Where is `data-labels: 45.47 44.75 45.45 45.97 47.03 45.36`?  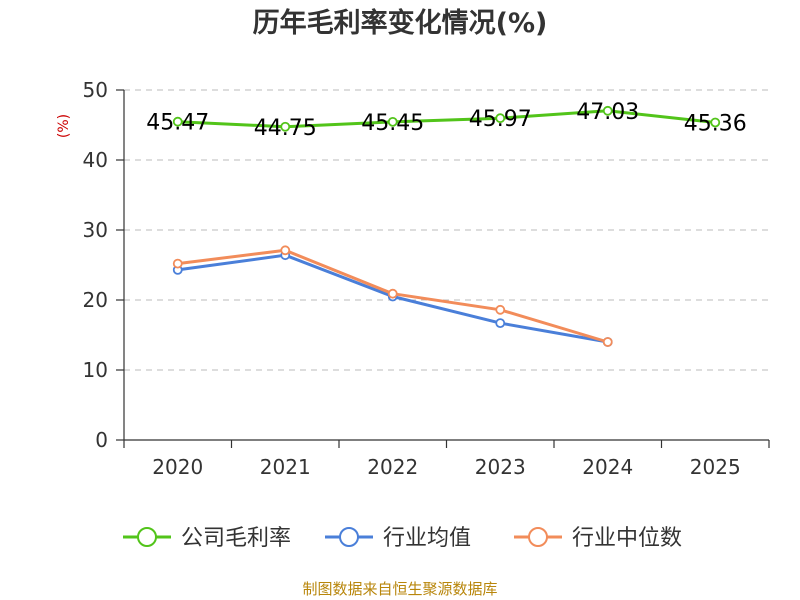
data-labels: 45.47 44.75 45.45 45.97 47.03 45.36 is located at coordinates (446, 120).